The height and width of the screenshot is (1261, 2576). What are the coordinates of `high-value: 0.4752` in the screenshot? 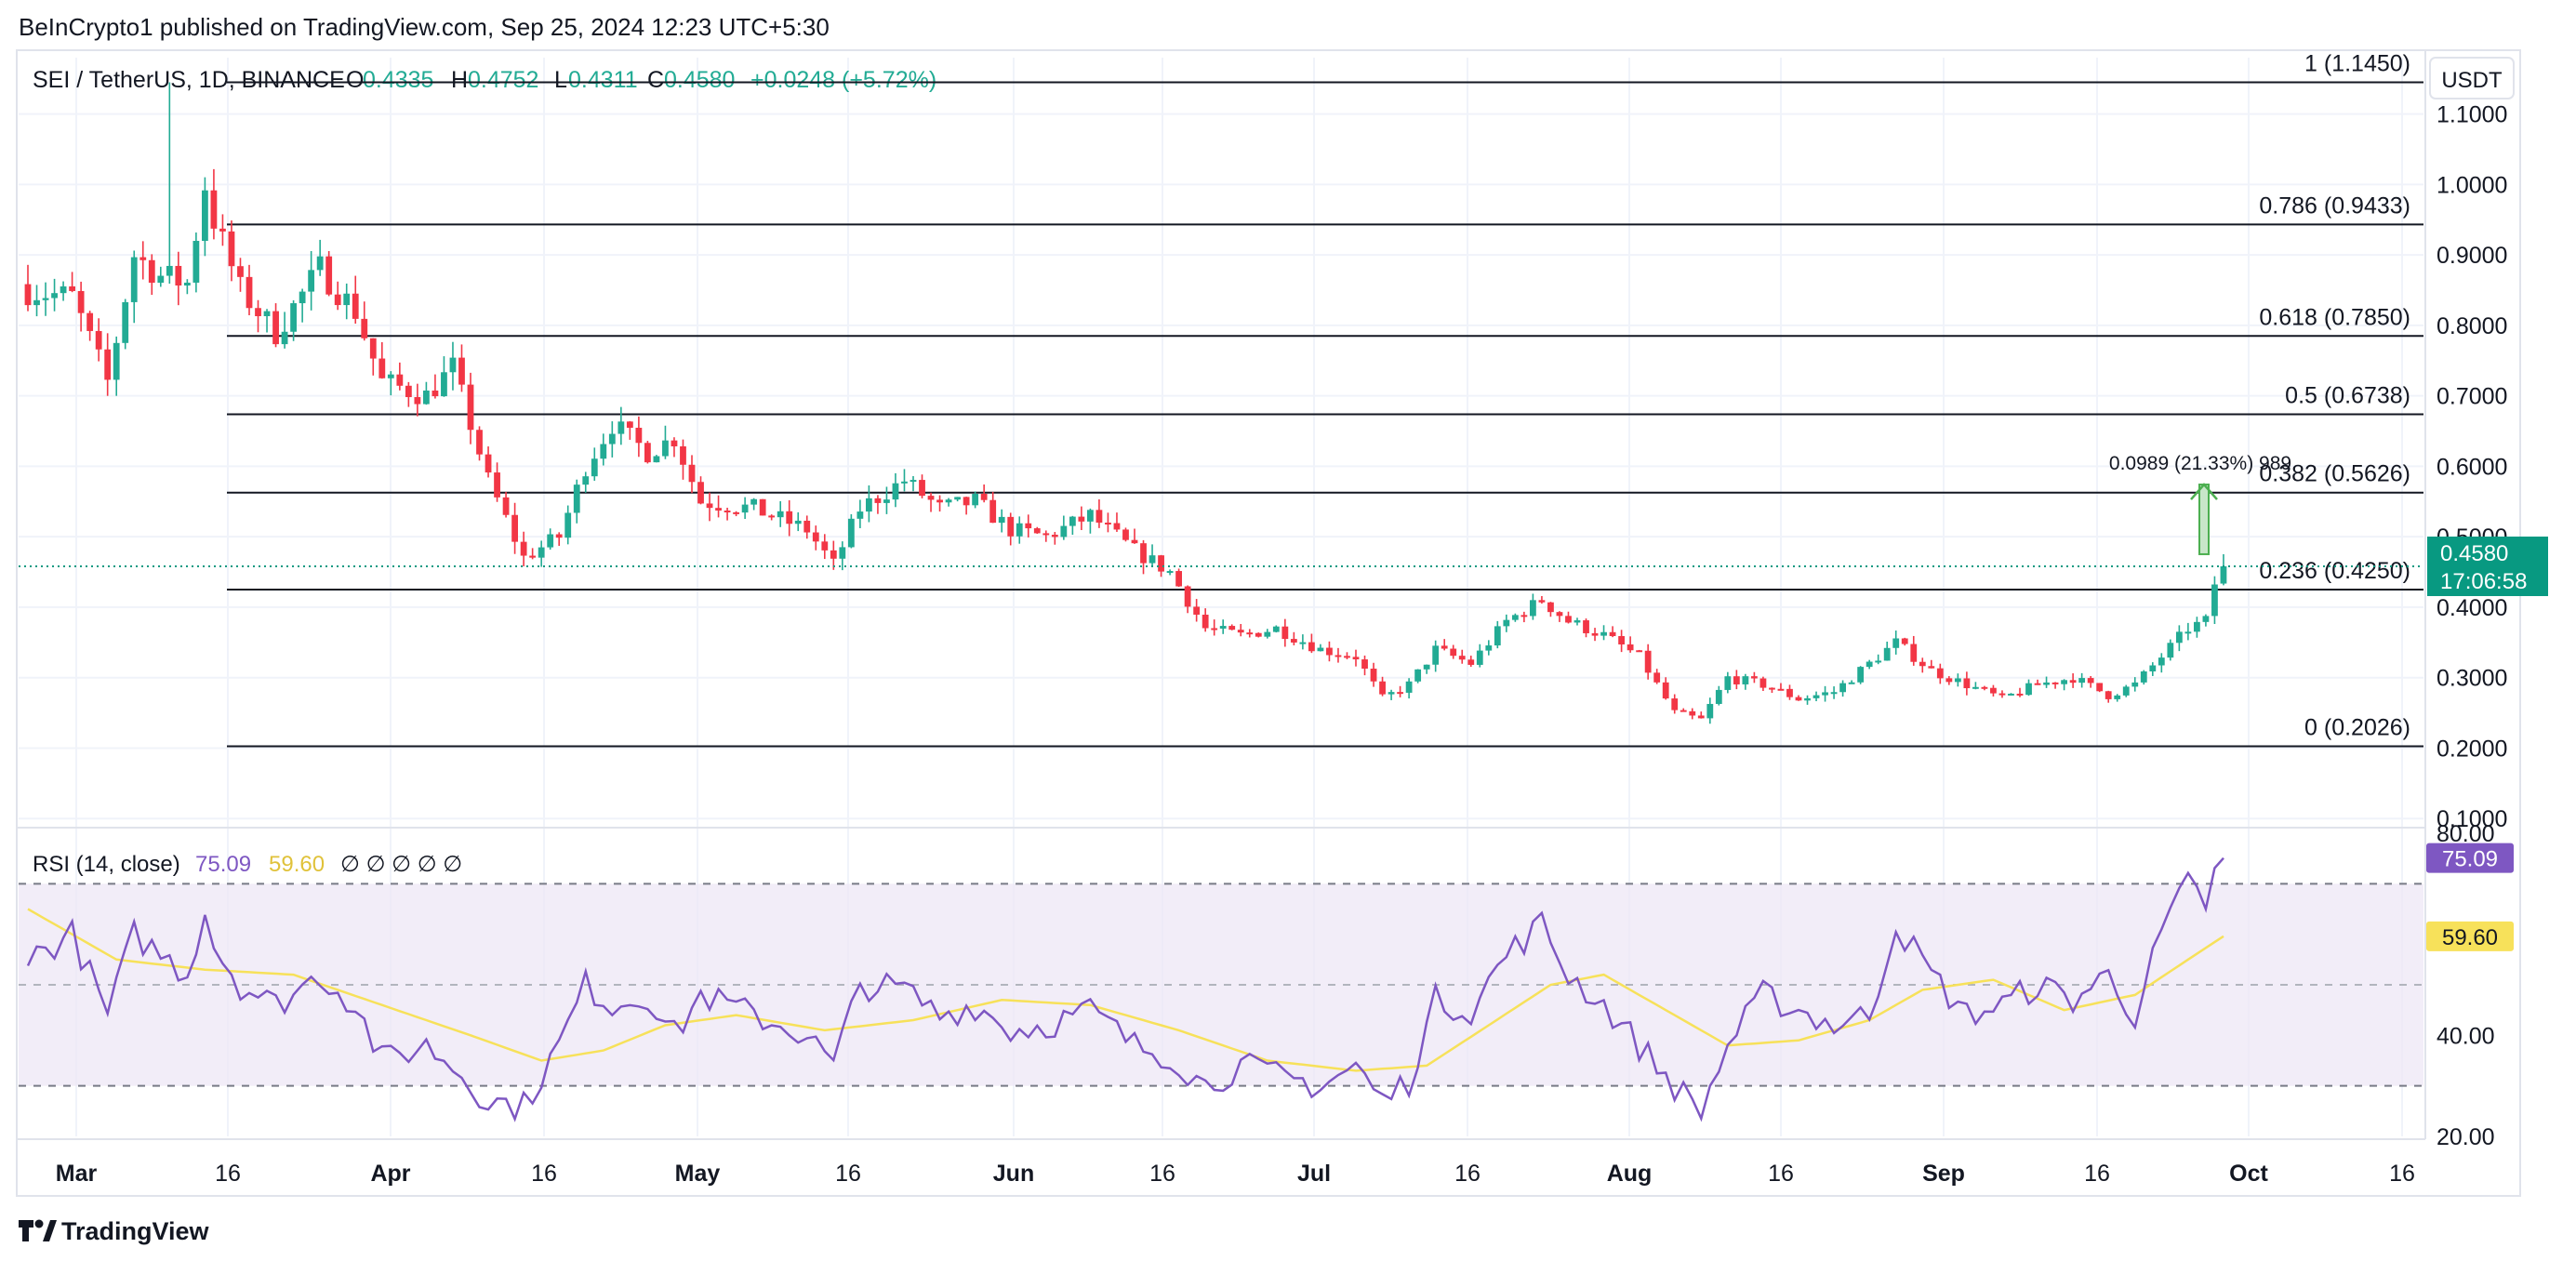 It's located at (503, 80).